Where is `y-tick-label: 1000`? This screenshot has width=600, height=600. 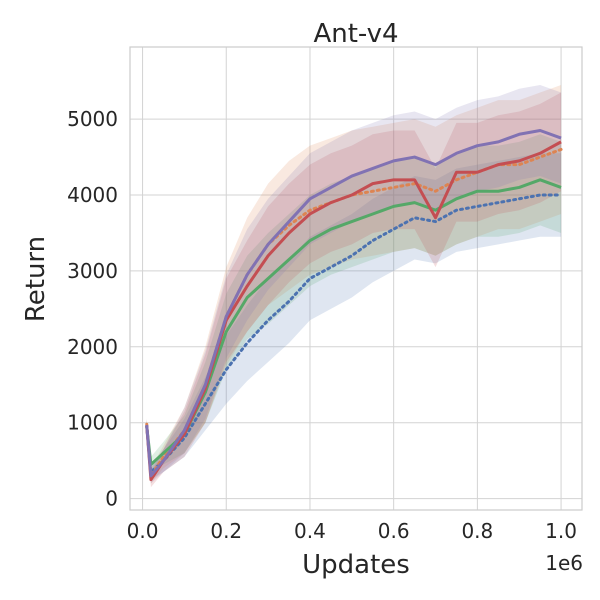 y-tick-label: 1000 is located at coordinates (92, 423).